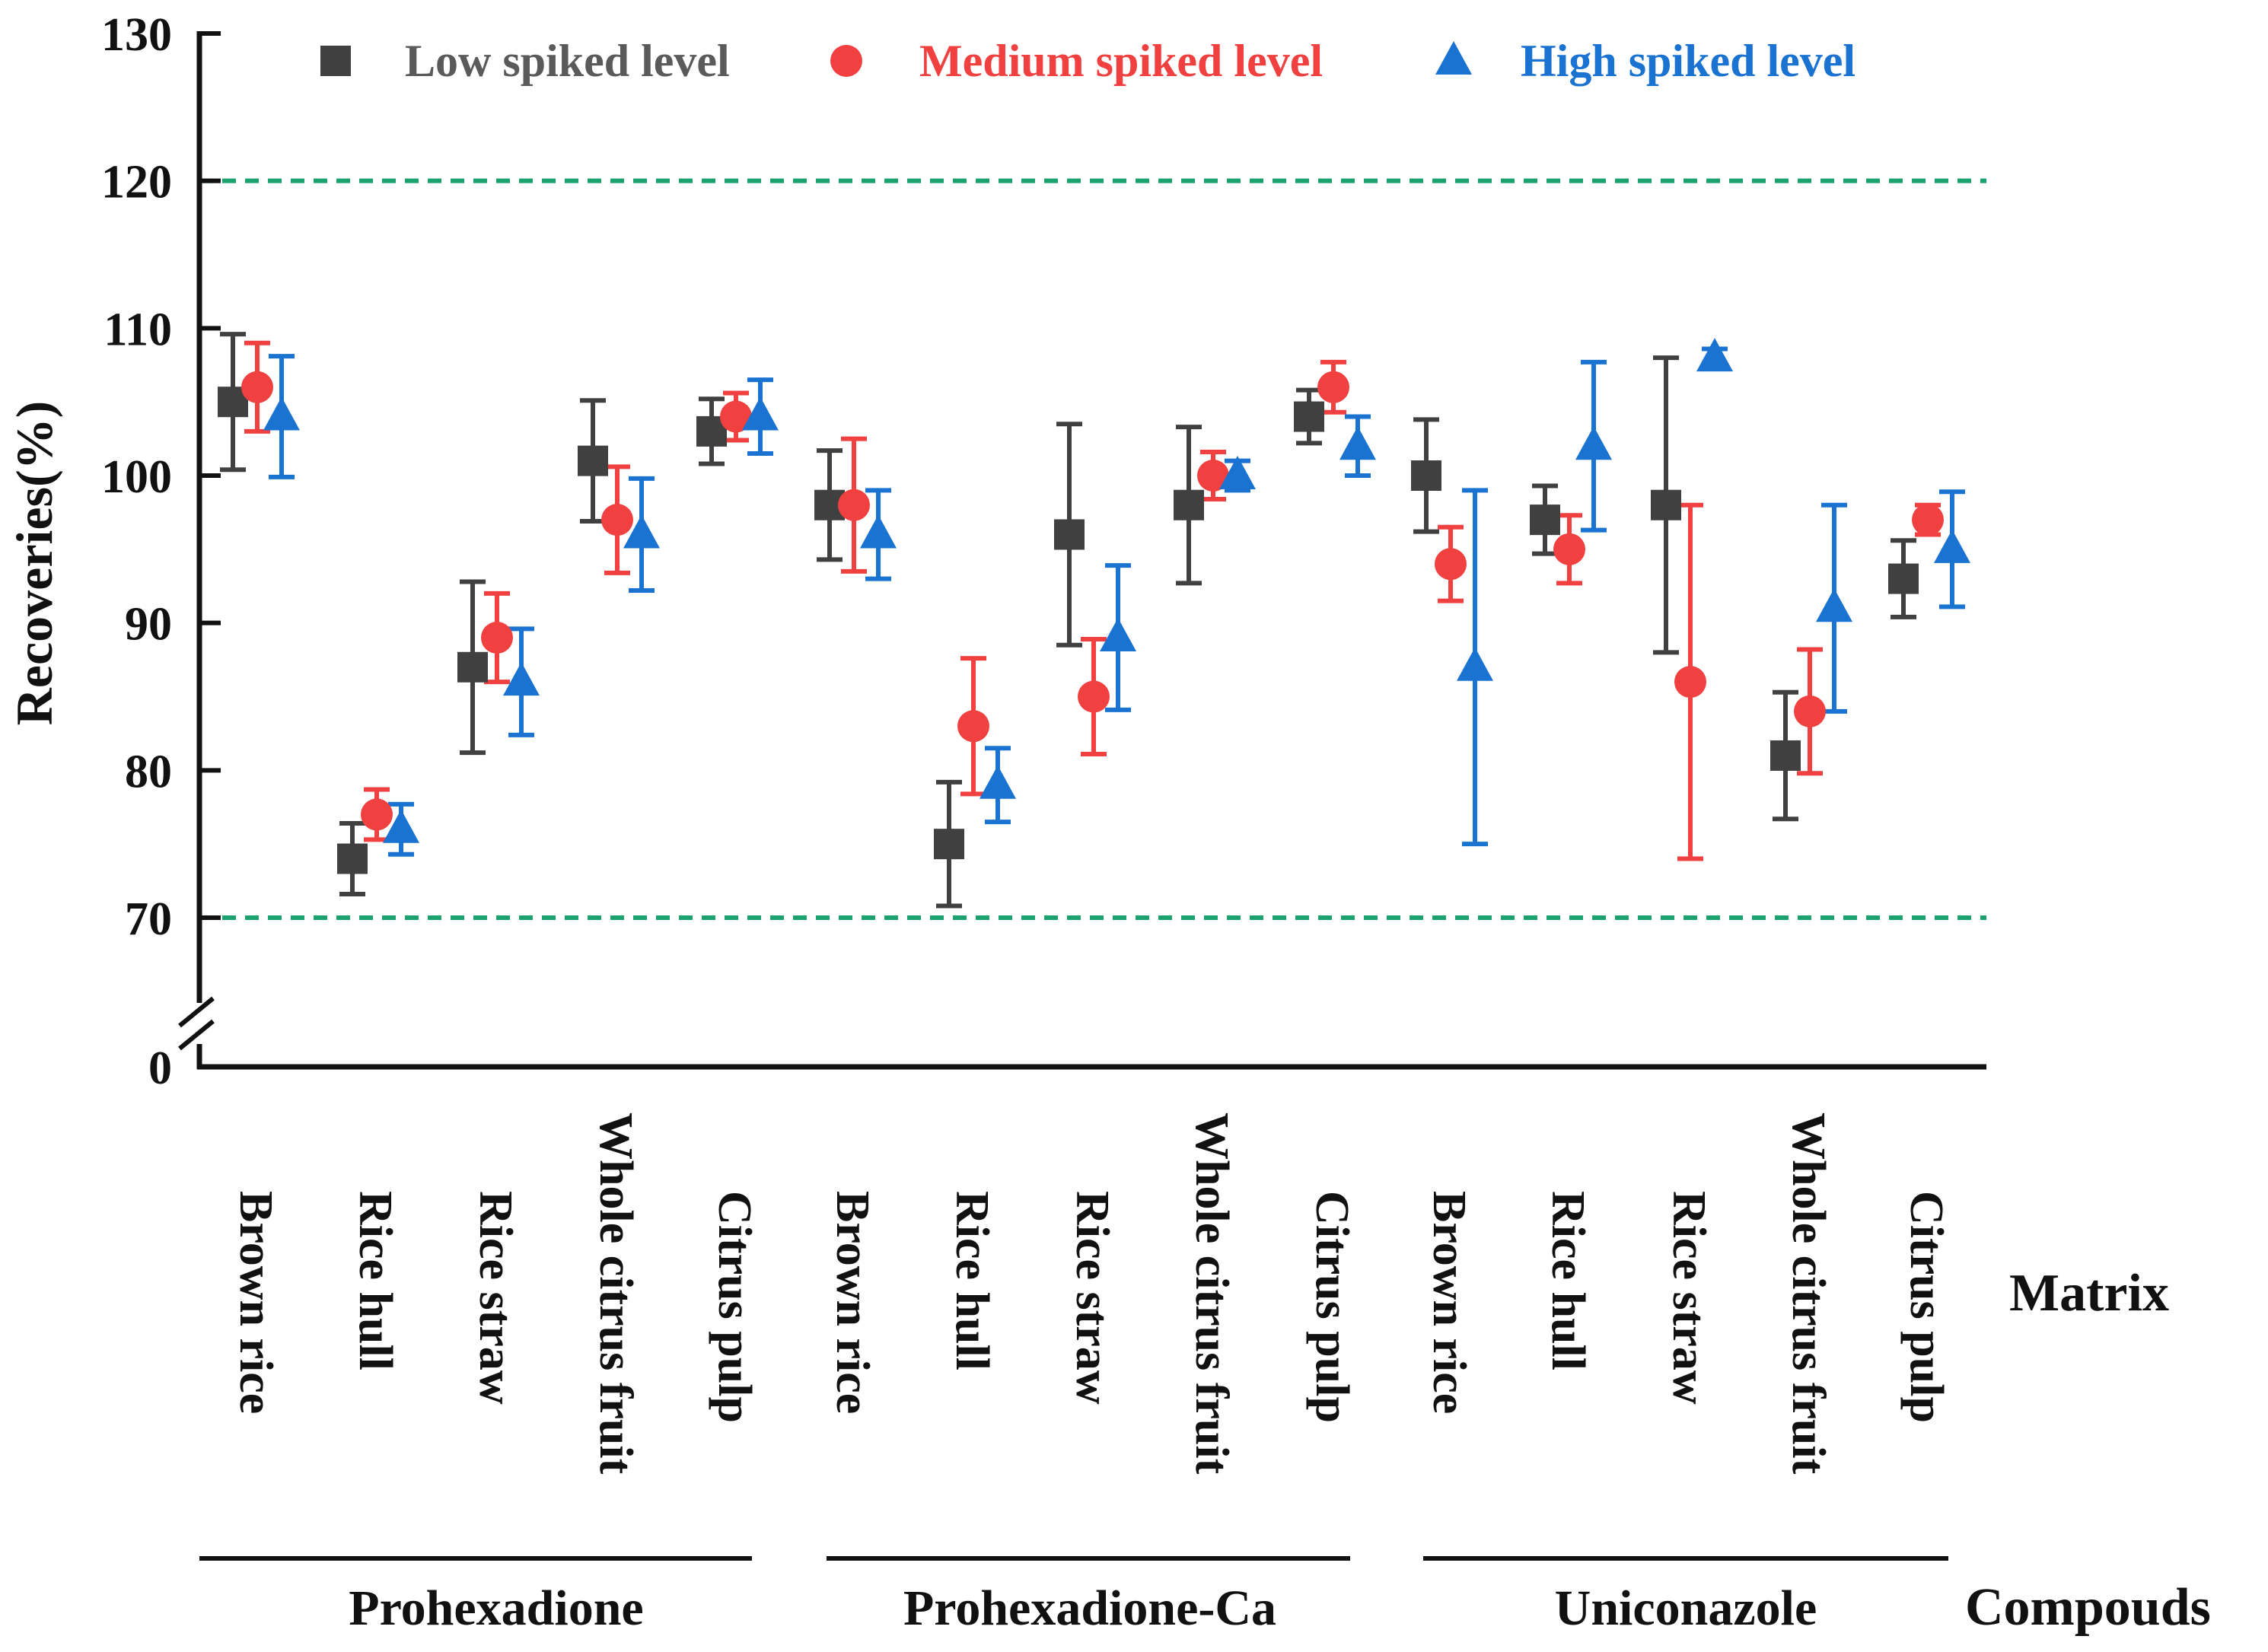 This screenshot has width=2268, height=1652. What do you see at coordinates (1089, 1608) in the screenshot?
I see `compound-label: Prohexadione-Ca` at bounding box center [1089, 1608].